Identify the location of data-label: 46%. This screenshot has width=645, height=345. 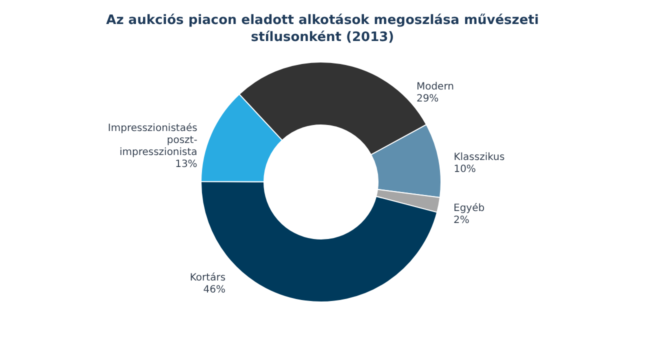
(214, 290).